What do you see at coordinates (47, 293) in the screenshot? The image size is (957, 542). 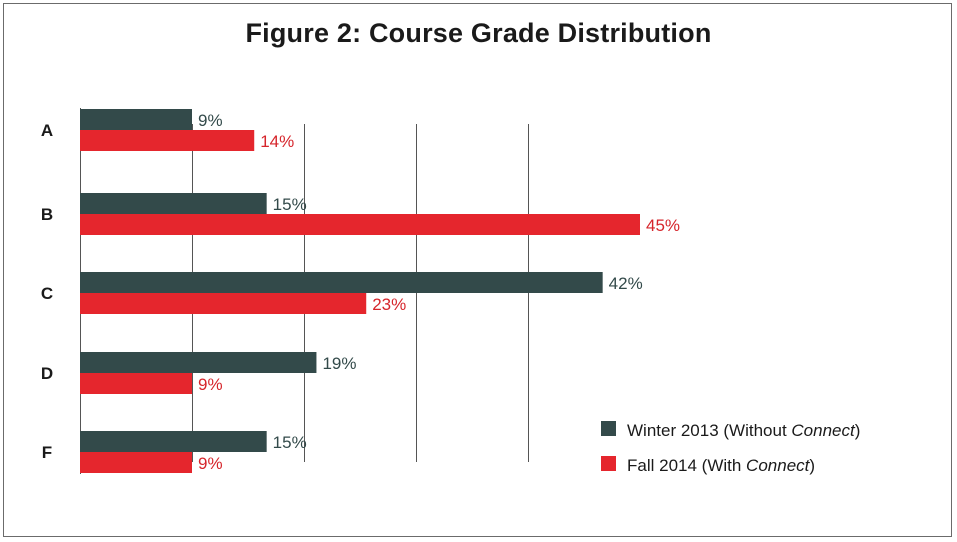 I see `category-label-c: C` at bounding box center [47, 293].